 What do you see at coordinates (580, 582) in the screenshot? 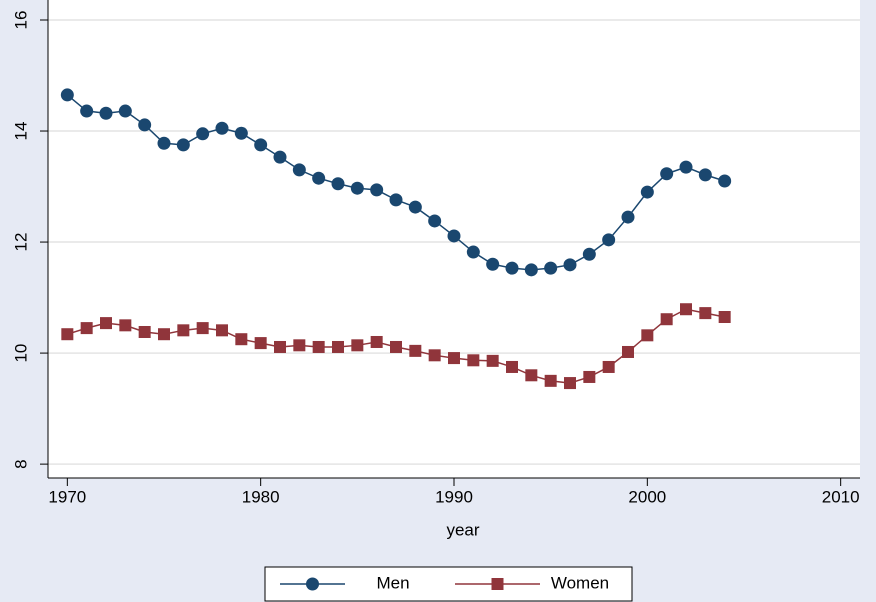
I see `legend-label: Women` at bounding box center [580, 582].